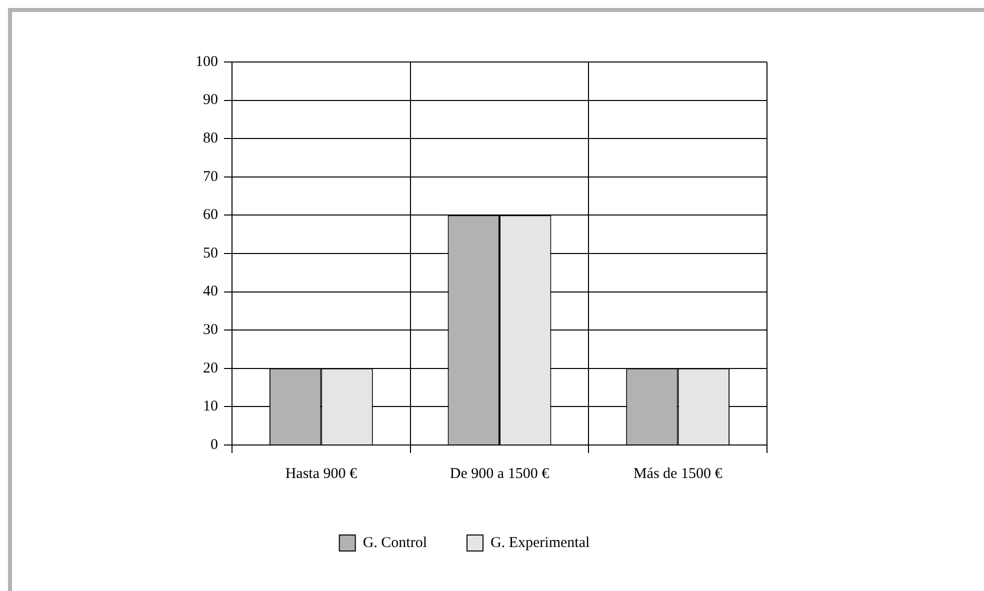 The image size is (984, 591). Describe the element at coordinates (210, 292) in the screenshot. I see `y-tick-label: 40` at that location.